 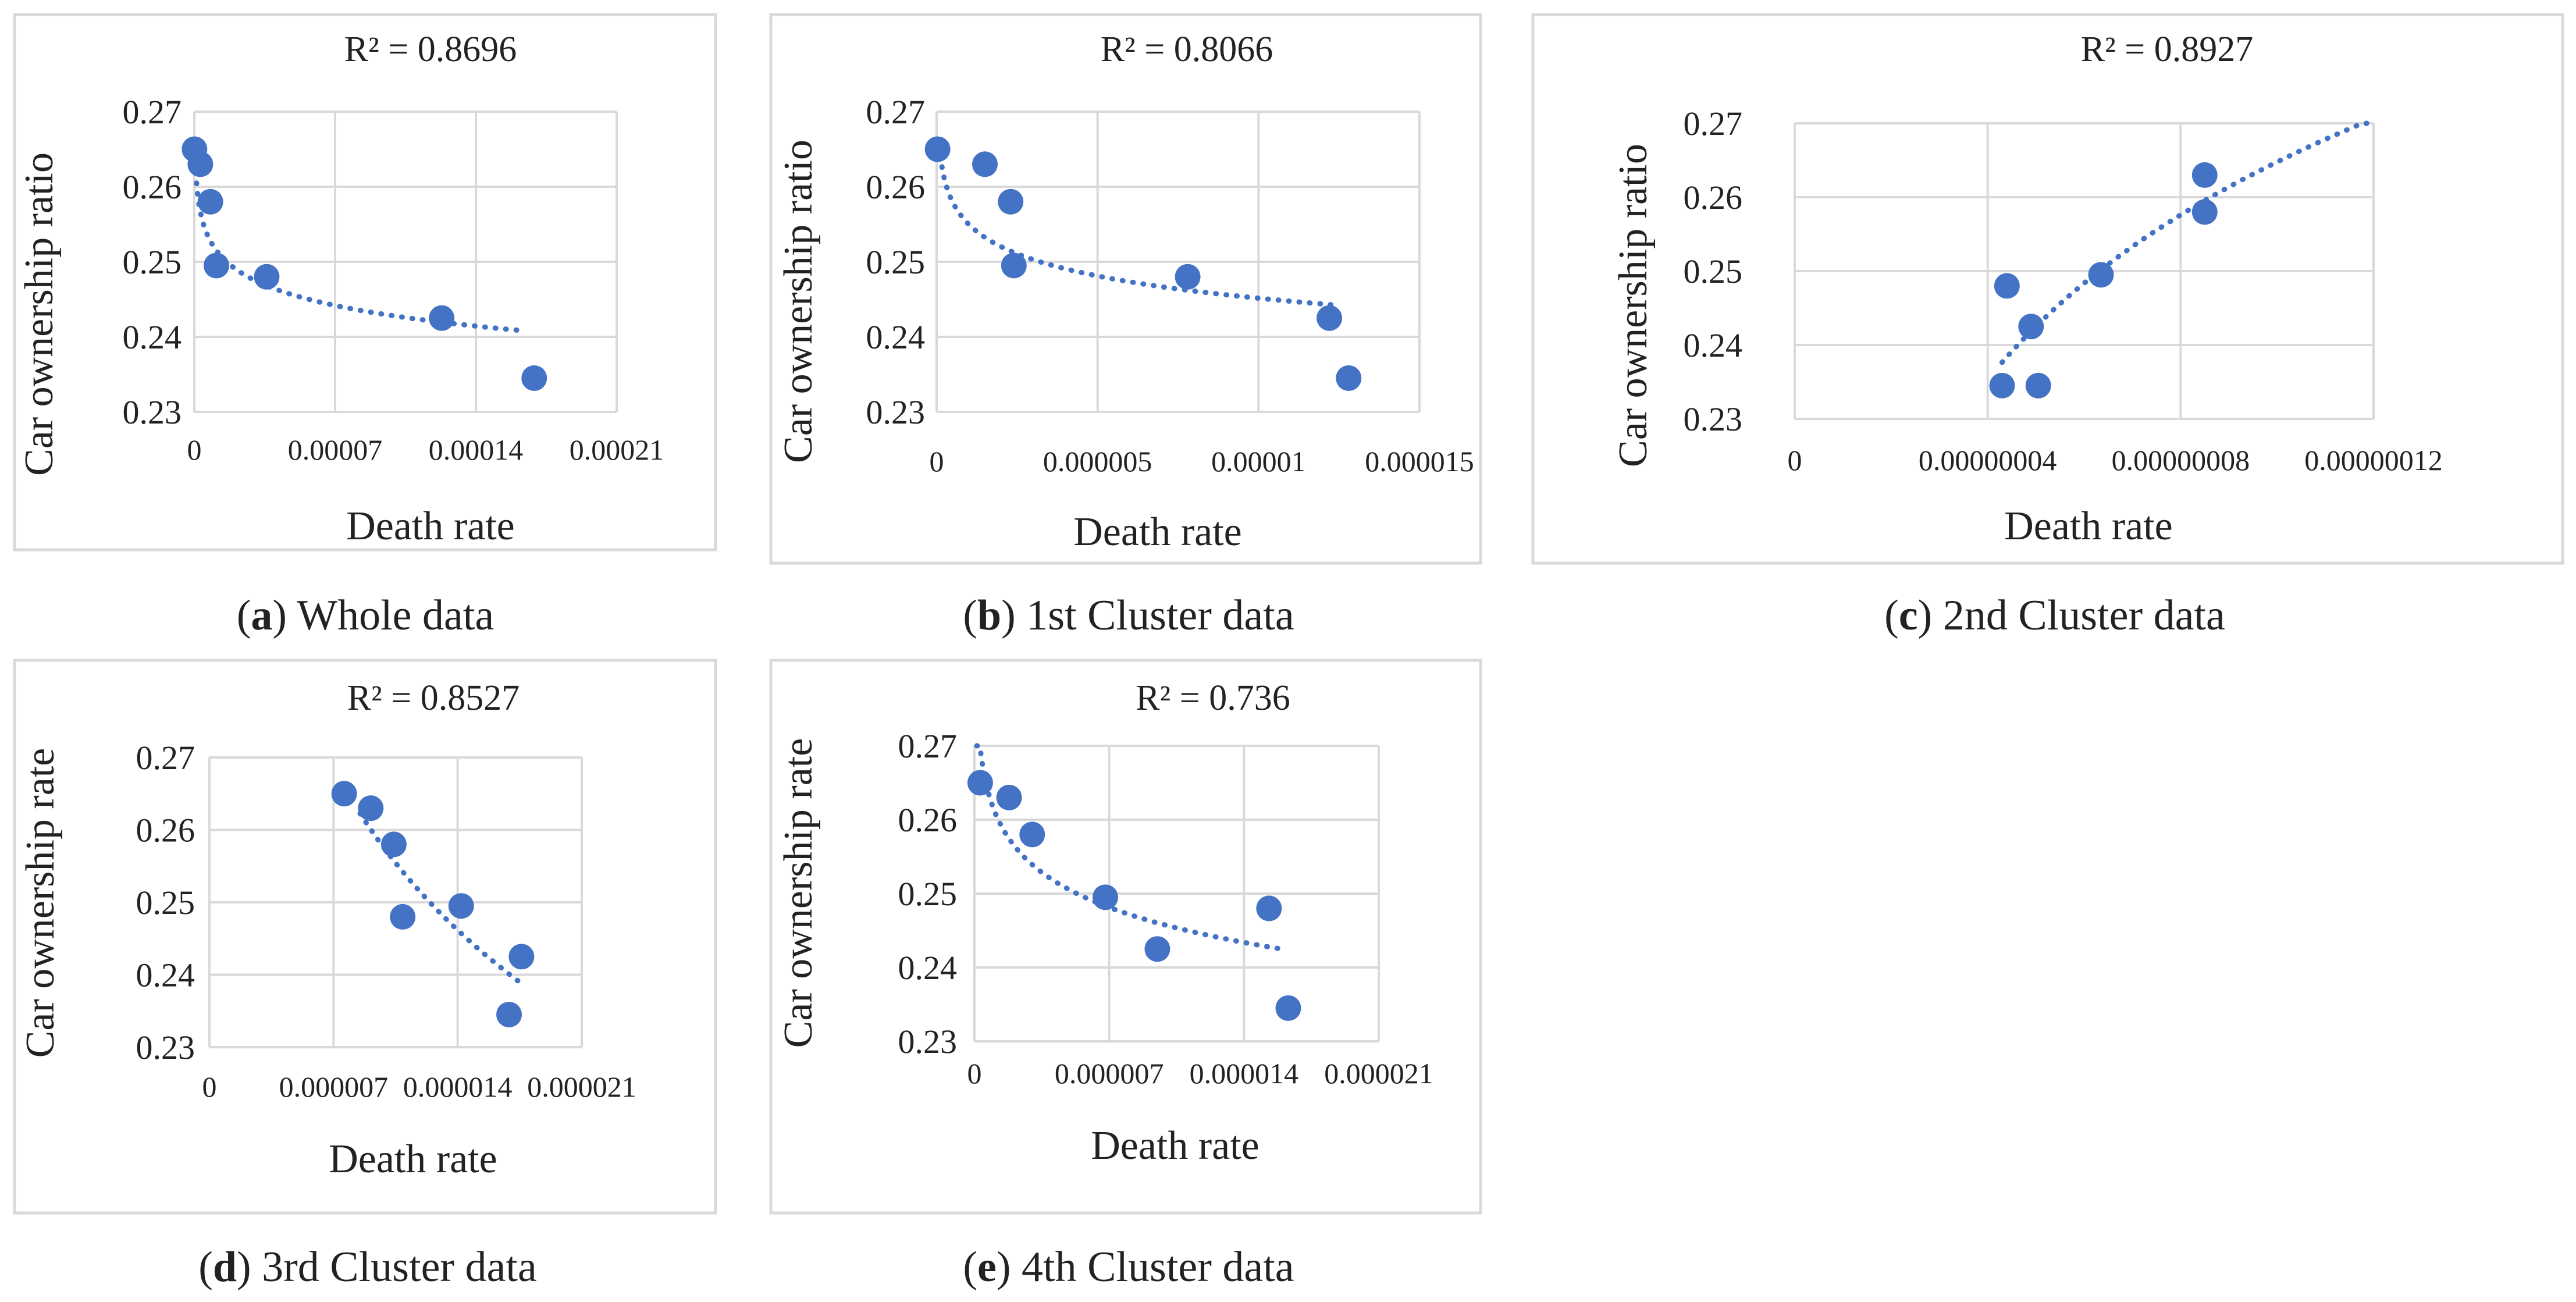 What do you see at coordinates (400, 1267) in the screenshot?
I see `panel-label: 3rd Cluster data` at bounding box center [400, 1267].